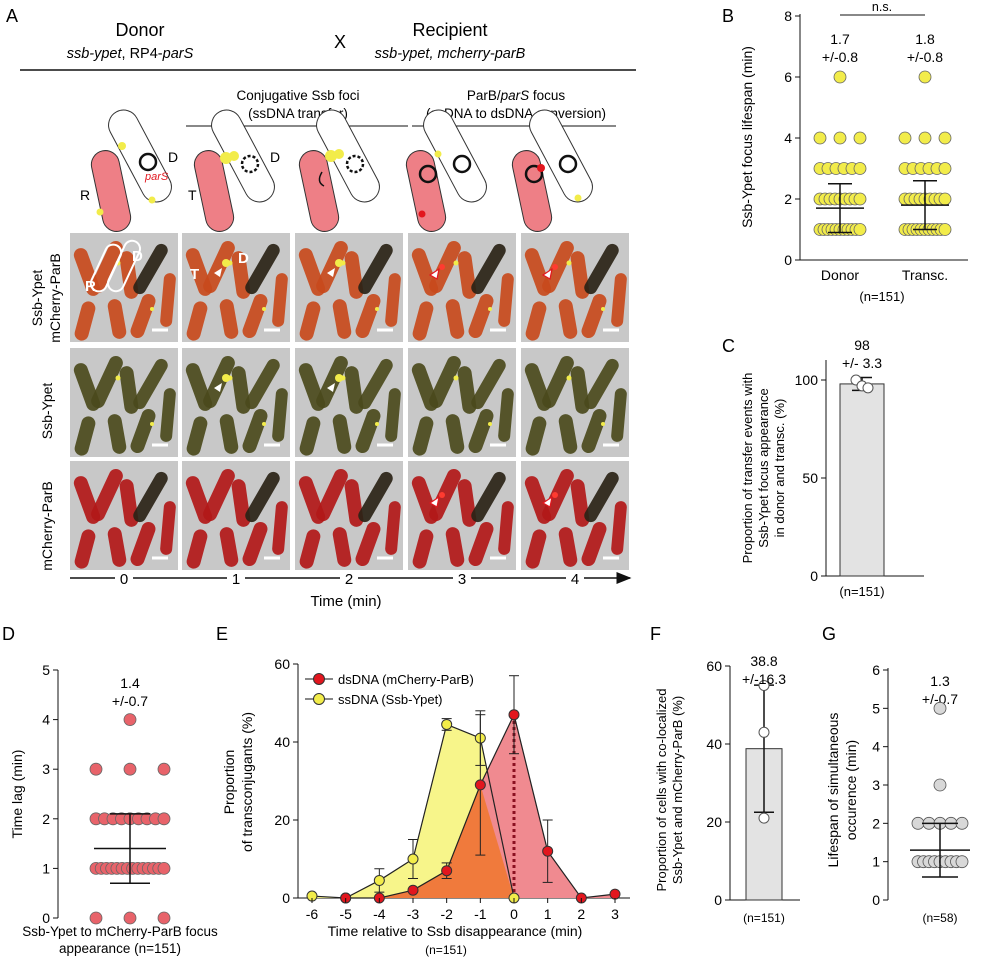  What do you see at coordinates (480, 914) in the screenshot?
I see `x-tick-label--1: -1` at bounding box center [480, 914].